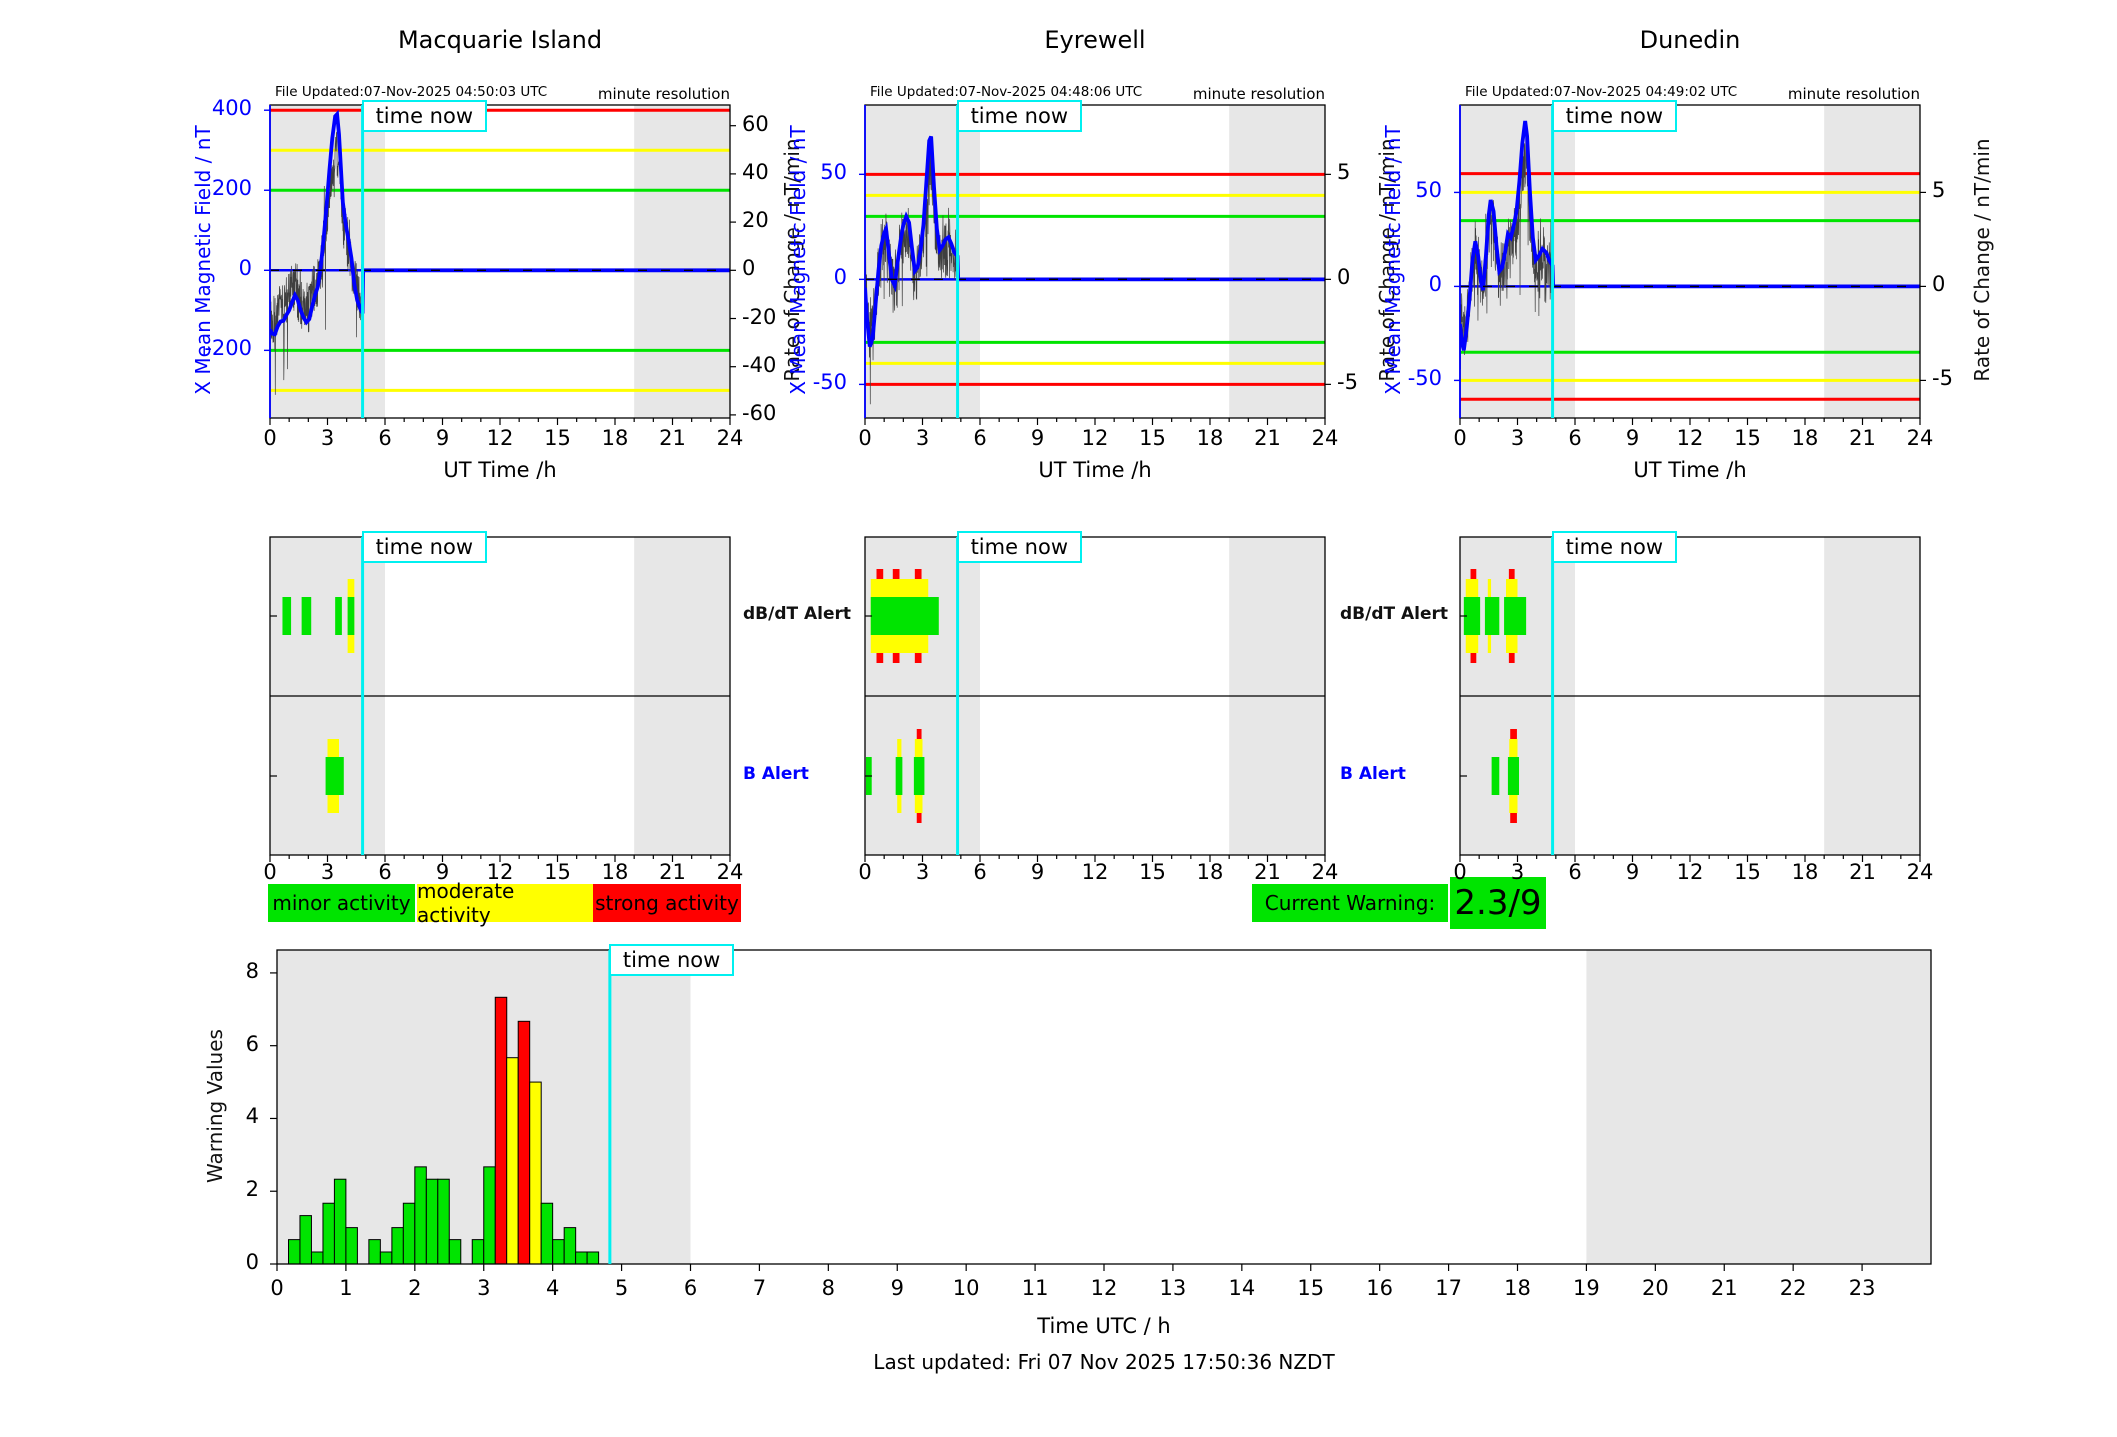 The width and height of the screenshot is (2117, 1437). I want to click on ytick-right-0: -40, so click(759, 364).